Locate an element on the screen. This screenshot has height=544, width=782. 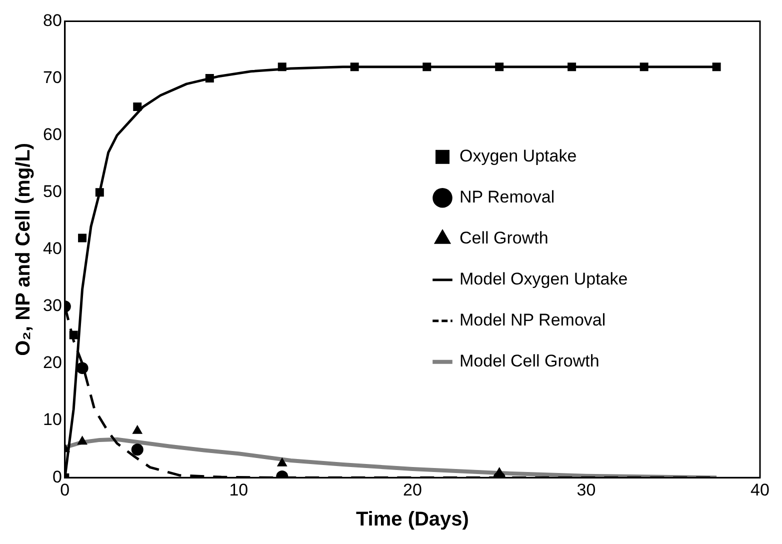
y-axis-title: O₂, NP and Cell (mg/L) is located at coordinates (23, 249).